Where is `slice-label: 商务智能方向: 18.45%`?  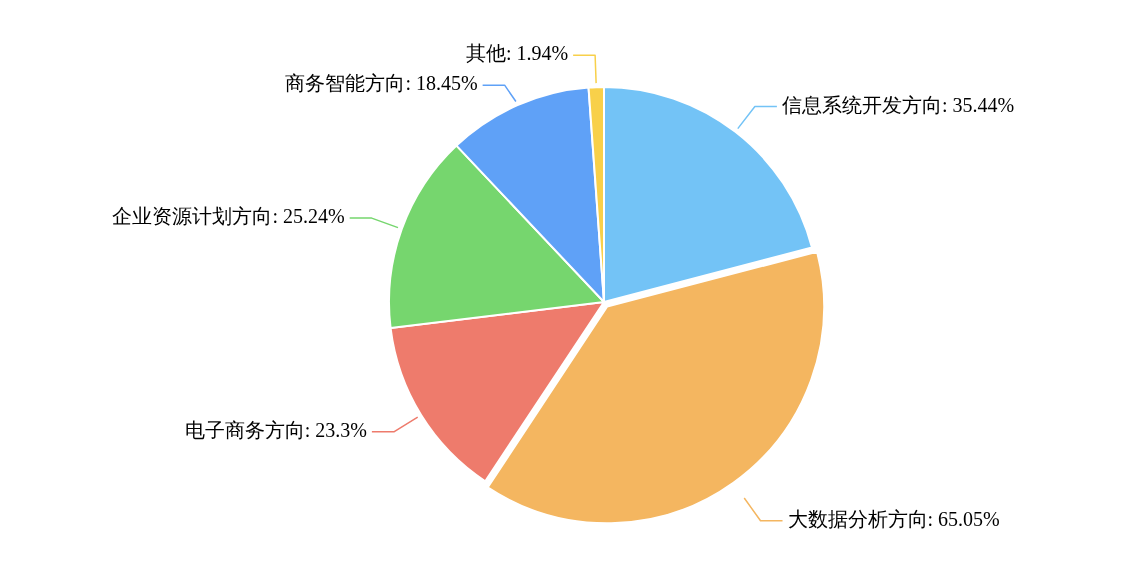
slice-label: 商务智能方向: 18.45% is located at coordinates (381, 83).